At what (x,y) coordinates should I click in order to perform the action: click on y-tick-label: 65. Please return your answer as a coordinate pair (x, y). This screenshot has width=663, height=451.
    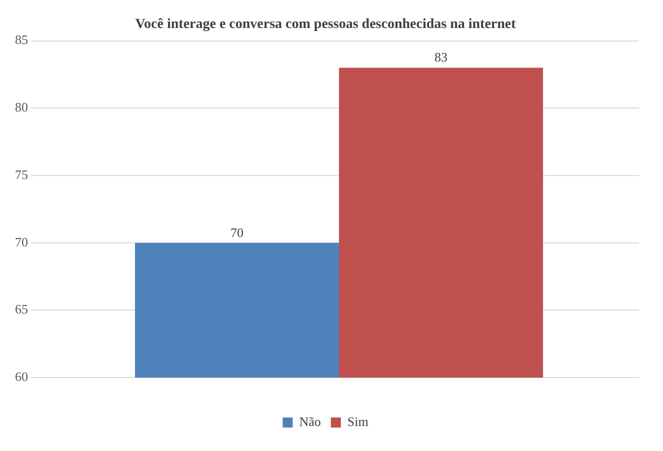
    Looking at the image, I should click on (21, 309).